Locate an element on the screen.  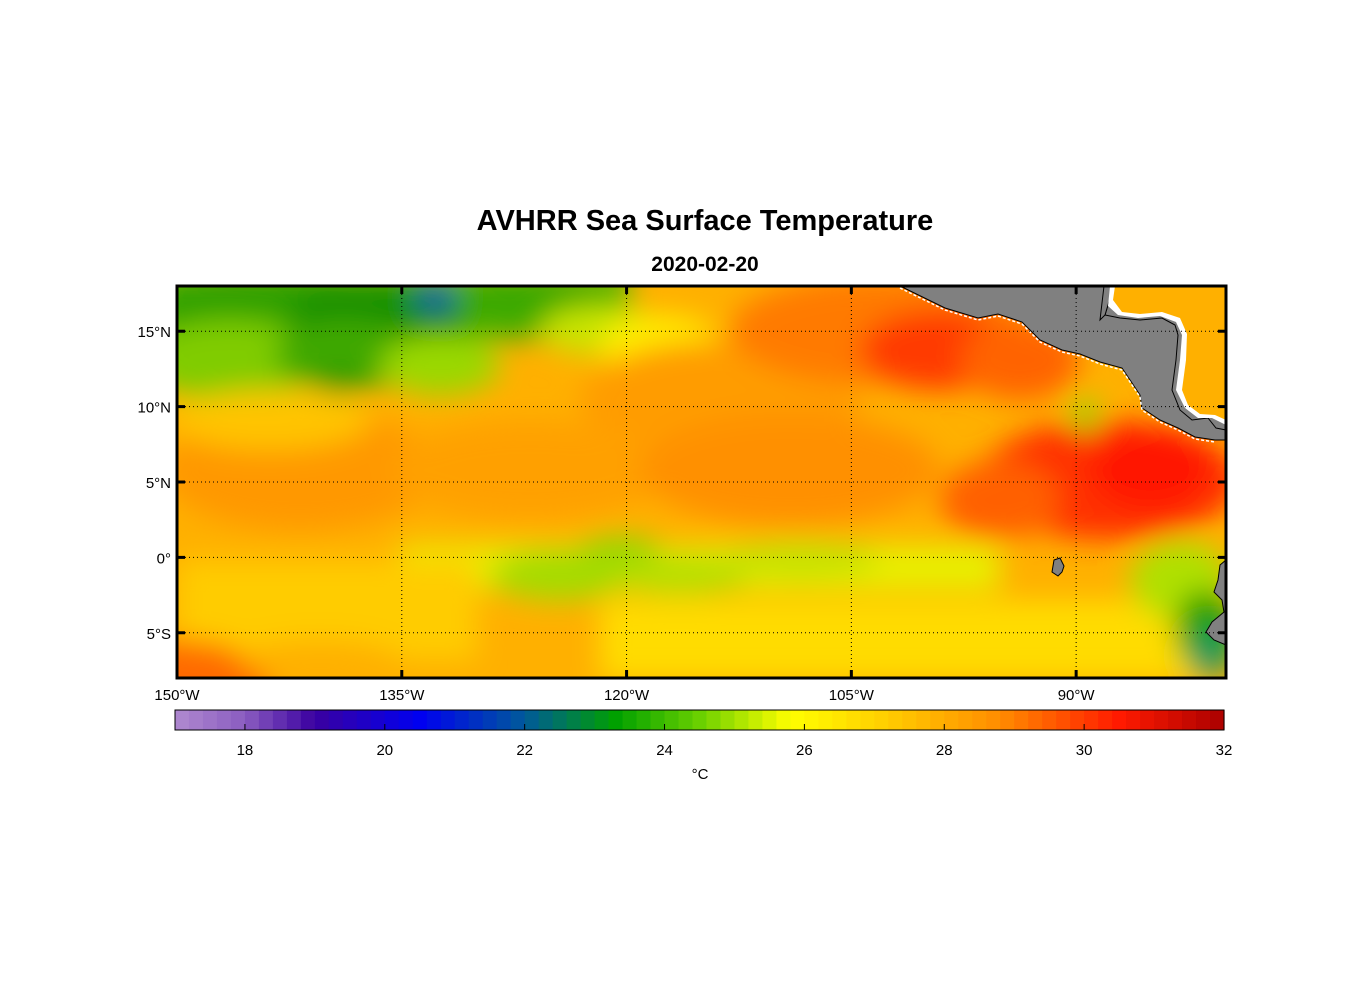
lat-tick-label: 10°N is located at coordinates (154, 408).